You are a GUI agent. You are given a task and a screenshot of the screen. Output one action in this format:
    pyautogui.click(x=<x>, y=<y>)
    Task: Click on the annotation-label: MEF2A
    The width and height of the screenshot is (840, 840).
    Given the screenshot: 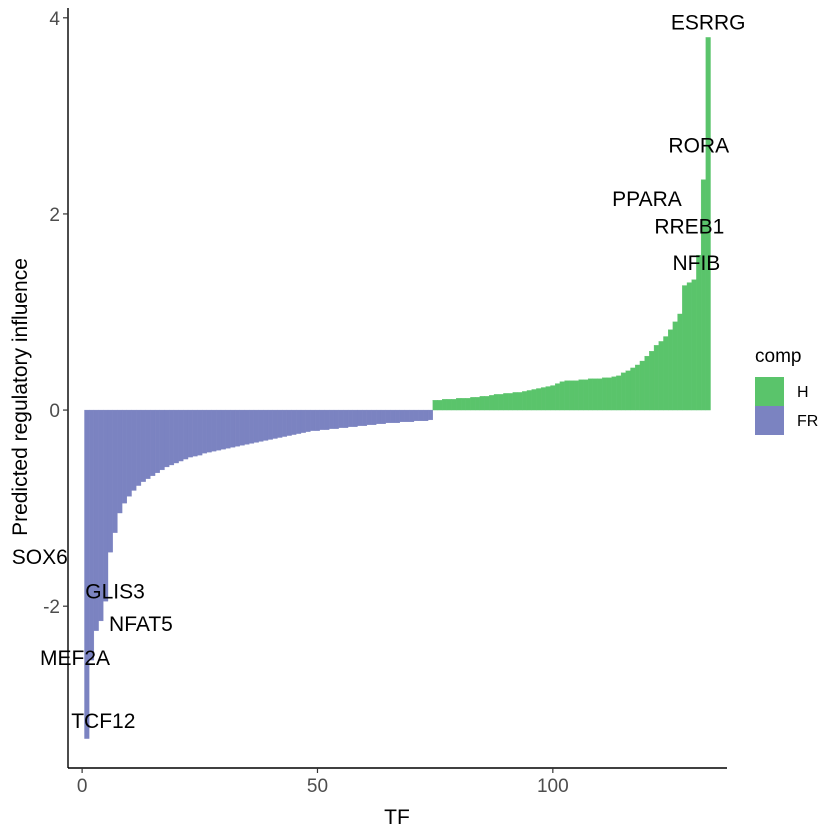 What is the action you would take?
    pyautogui.click(x=75, y=658)
    